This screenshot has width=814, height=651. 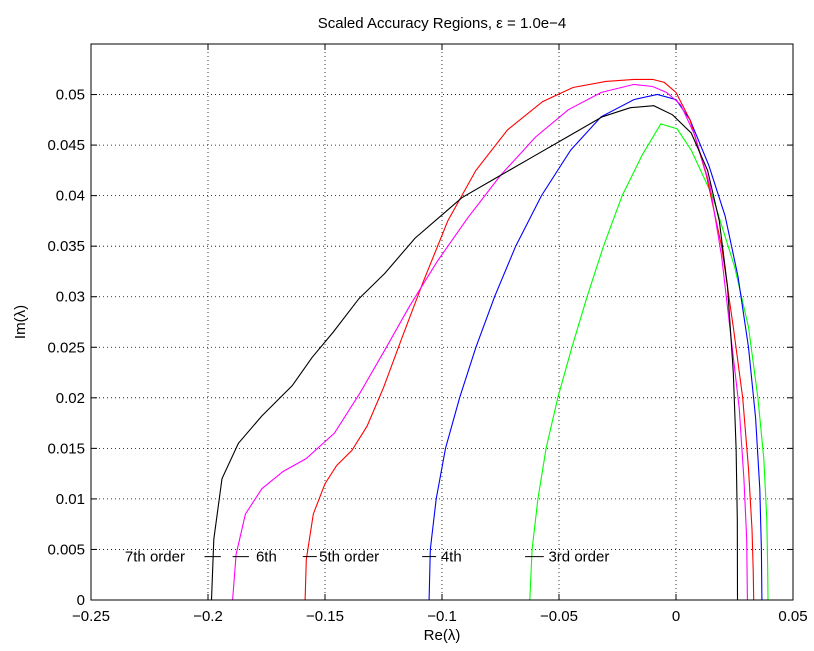 What do you see at coordinates (70, 297) in the screenshot?
I see `y-tick-label: 0.03` at bounding box center [70, 297].